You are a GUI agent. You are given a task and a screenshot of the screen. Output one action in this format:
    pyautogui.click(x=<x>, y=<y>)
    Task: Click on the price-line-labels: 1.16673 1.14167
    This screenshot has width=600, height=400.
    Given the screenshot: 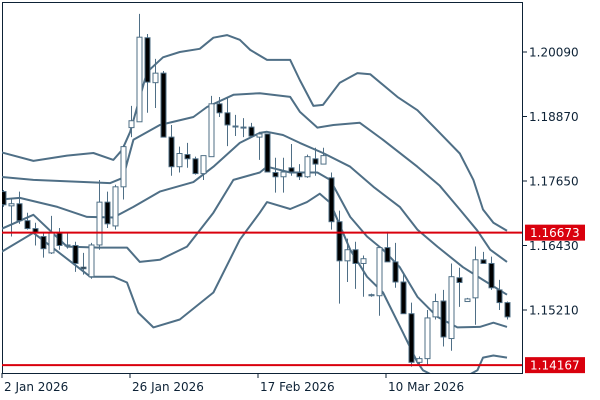 What is the action you would take?
    pyautogui.click(x=555, y=299)
    